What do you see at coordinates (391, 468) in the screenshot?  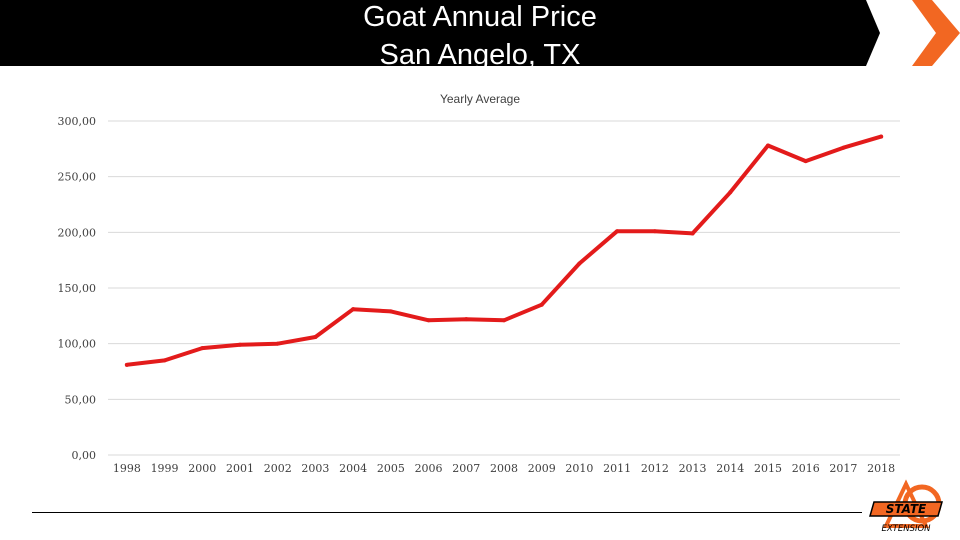 I see `x-tick-label: 2005` at bounding box center [391, 468].